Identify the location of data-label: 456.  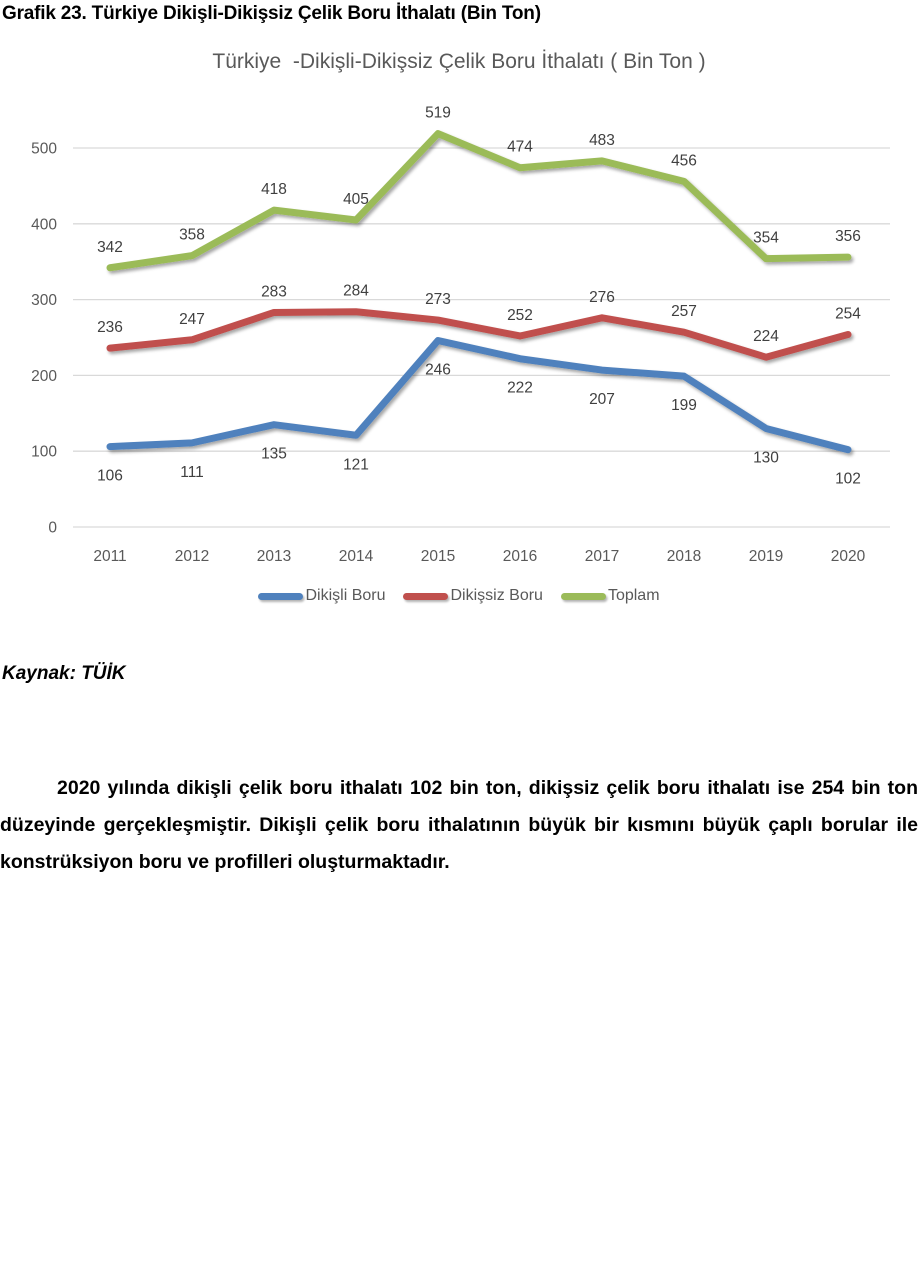
(684, 160).